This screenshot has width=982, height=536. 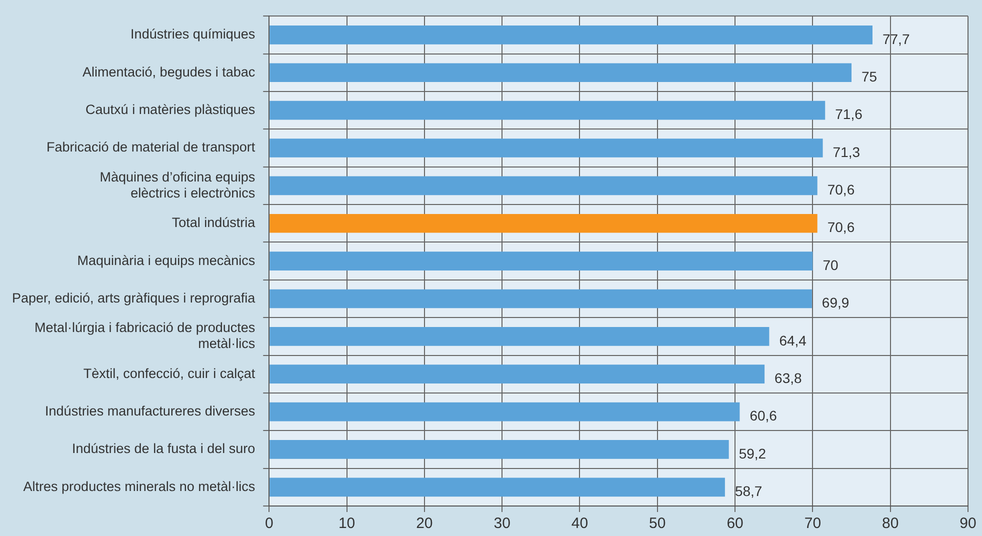 What do you see at coordinates (793, 340) in the screenshot?
I see `data-label: 64,4` at bounding box center [793, 340].